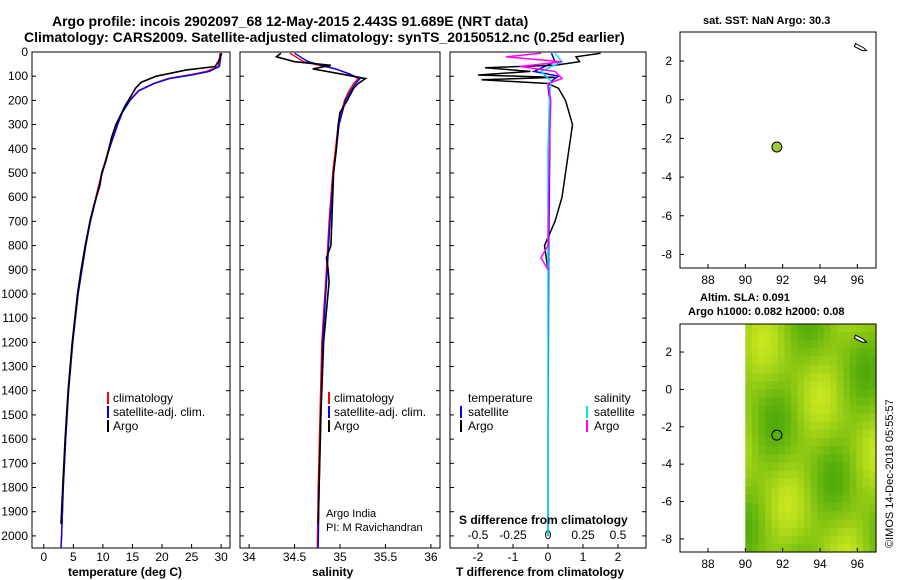 The image size is (900, 580). Describe the element at coordinates (14, 488) in the screenshot. I see `depth-tick-label: 1800` at that location.